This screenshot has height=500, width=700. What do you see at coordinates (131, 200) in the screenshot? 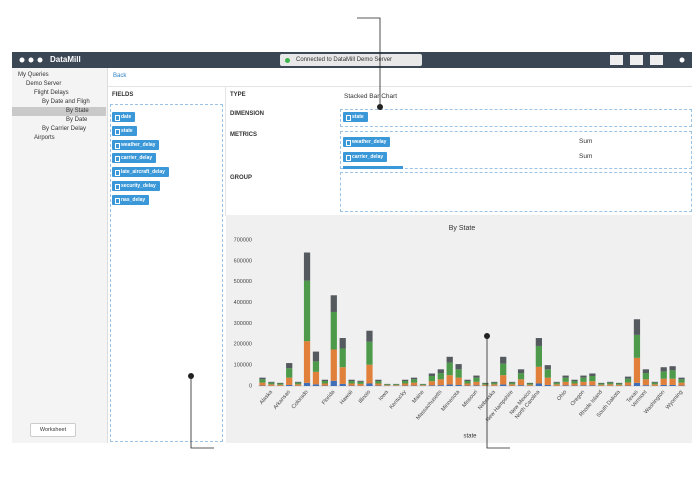
I see `field-chip: nas_delay` at bounding box center [131, 200].